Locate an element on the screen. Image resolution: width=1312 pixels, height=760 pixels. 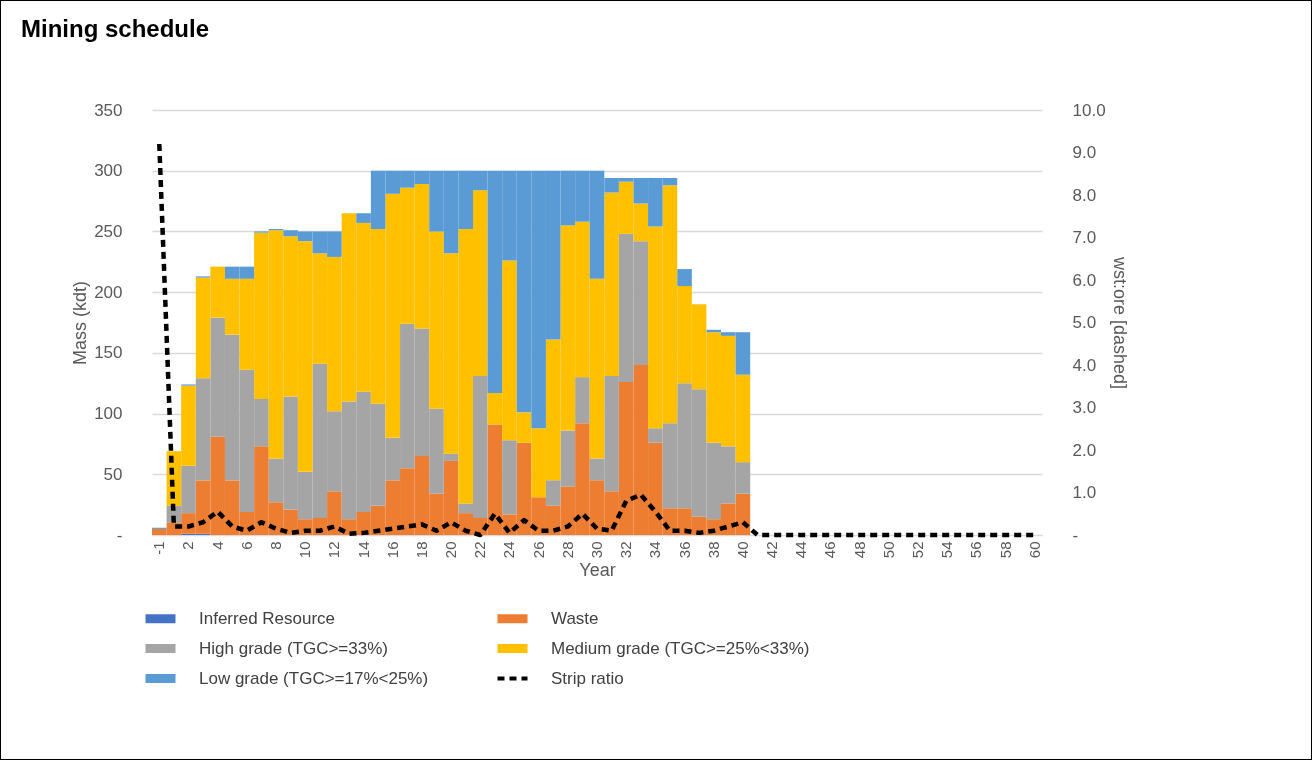
legend-label: Waste is located at coordinates (575, 618).